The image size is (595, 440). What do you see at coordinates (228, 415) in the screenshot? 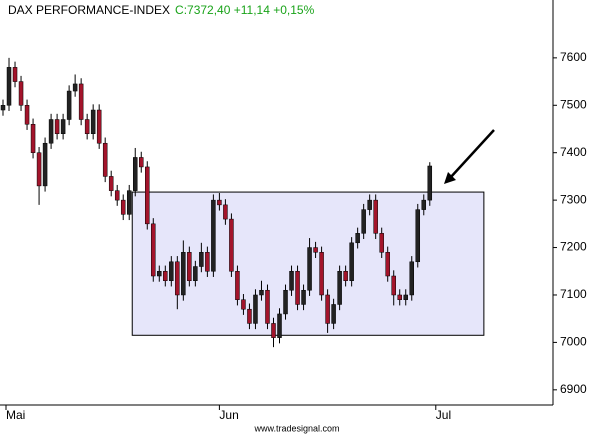
I see `x-tick-label: Jun` at bounding box center [228, 415].